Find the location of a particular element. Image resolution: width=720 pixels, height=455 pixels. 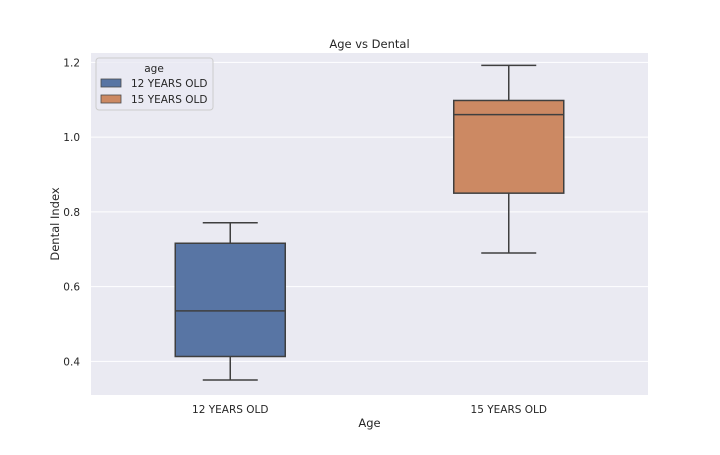

legend-frame is located at coordinates (154, 84).